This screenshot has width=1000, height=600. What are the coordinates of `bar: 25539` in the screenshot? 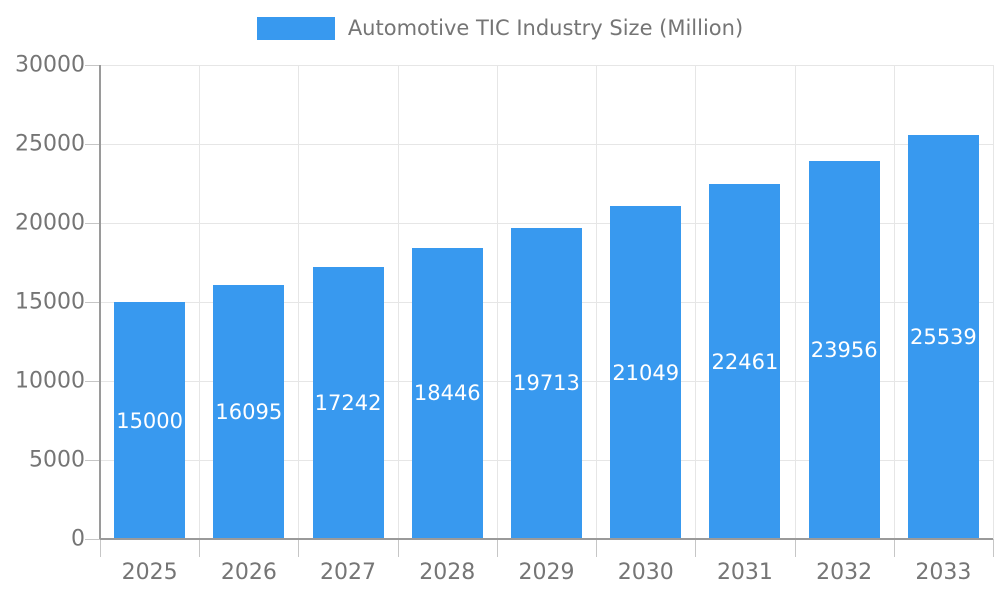 It's located at (943, 337).